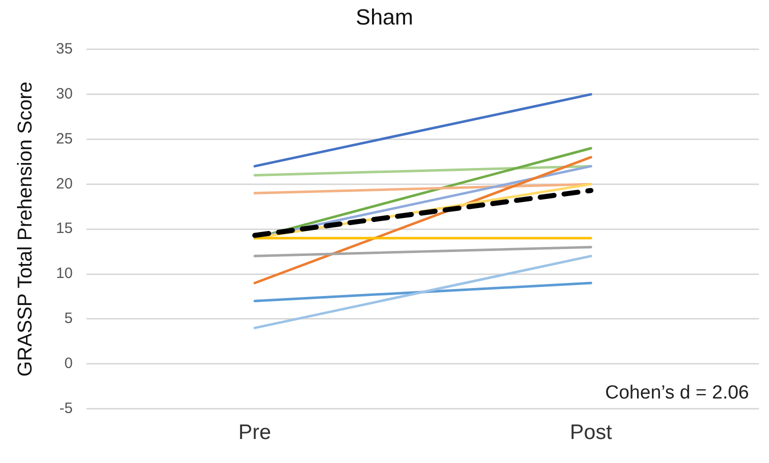 This screenshot has height=463, width=769. Describe the element at coordinates (64, 93) in the screenshot. I see `y-tick-label: 30` at that location.